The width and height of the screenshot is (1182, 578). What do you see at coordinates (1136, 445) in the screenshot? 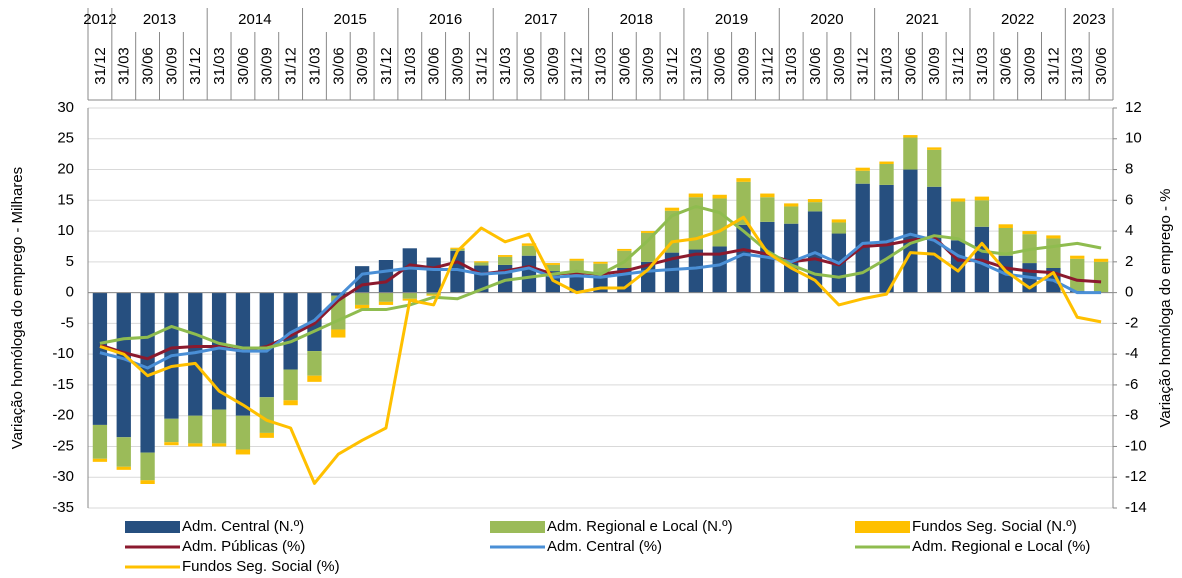
I see `y2-tick-label: -10` at bounding box center [1136, 445].